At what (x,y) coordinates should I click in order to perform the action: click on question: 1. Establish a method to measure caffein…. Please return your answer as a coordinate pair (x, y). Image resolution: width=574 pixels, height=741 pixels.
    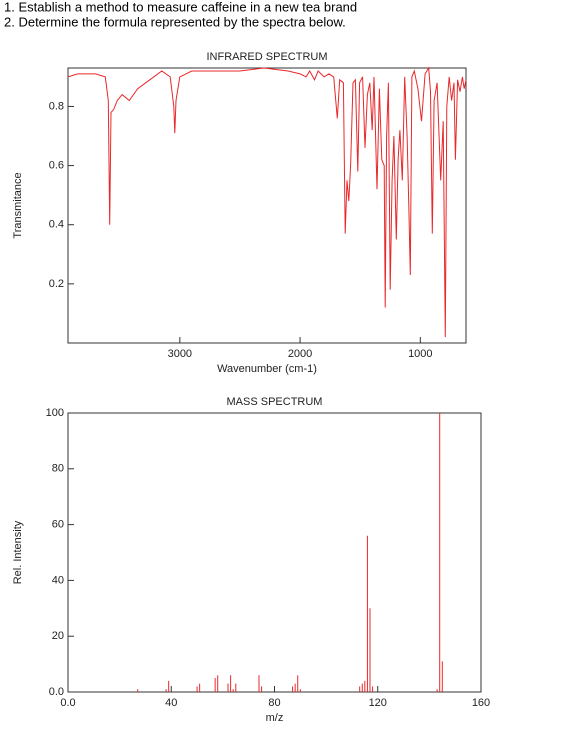
    Looking at the image, I should click on (180, 7).